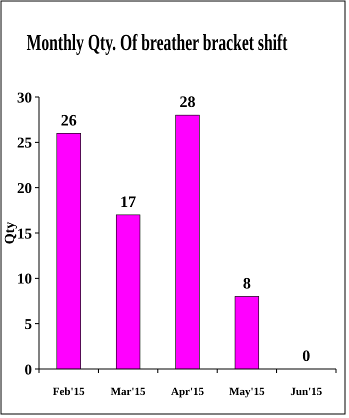  I want to click on x-tick-label: Feb'15, so click(69, 392).